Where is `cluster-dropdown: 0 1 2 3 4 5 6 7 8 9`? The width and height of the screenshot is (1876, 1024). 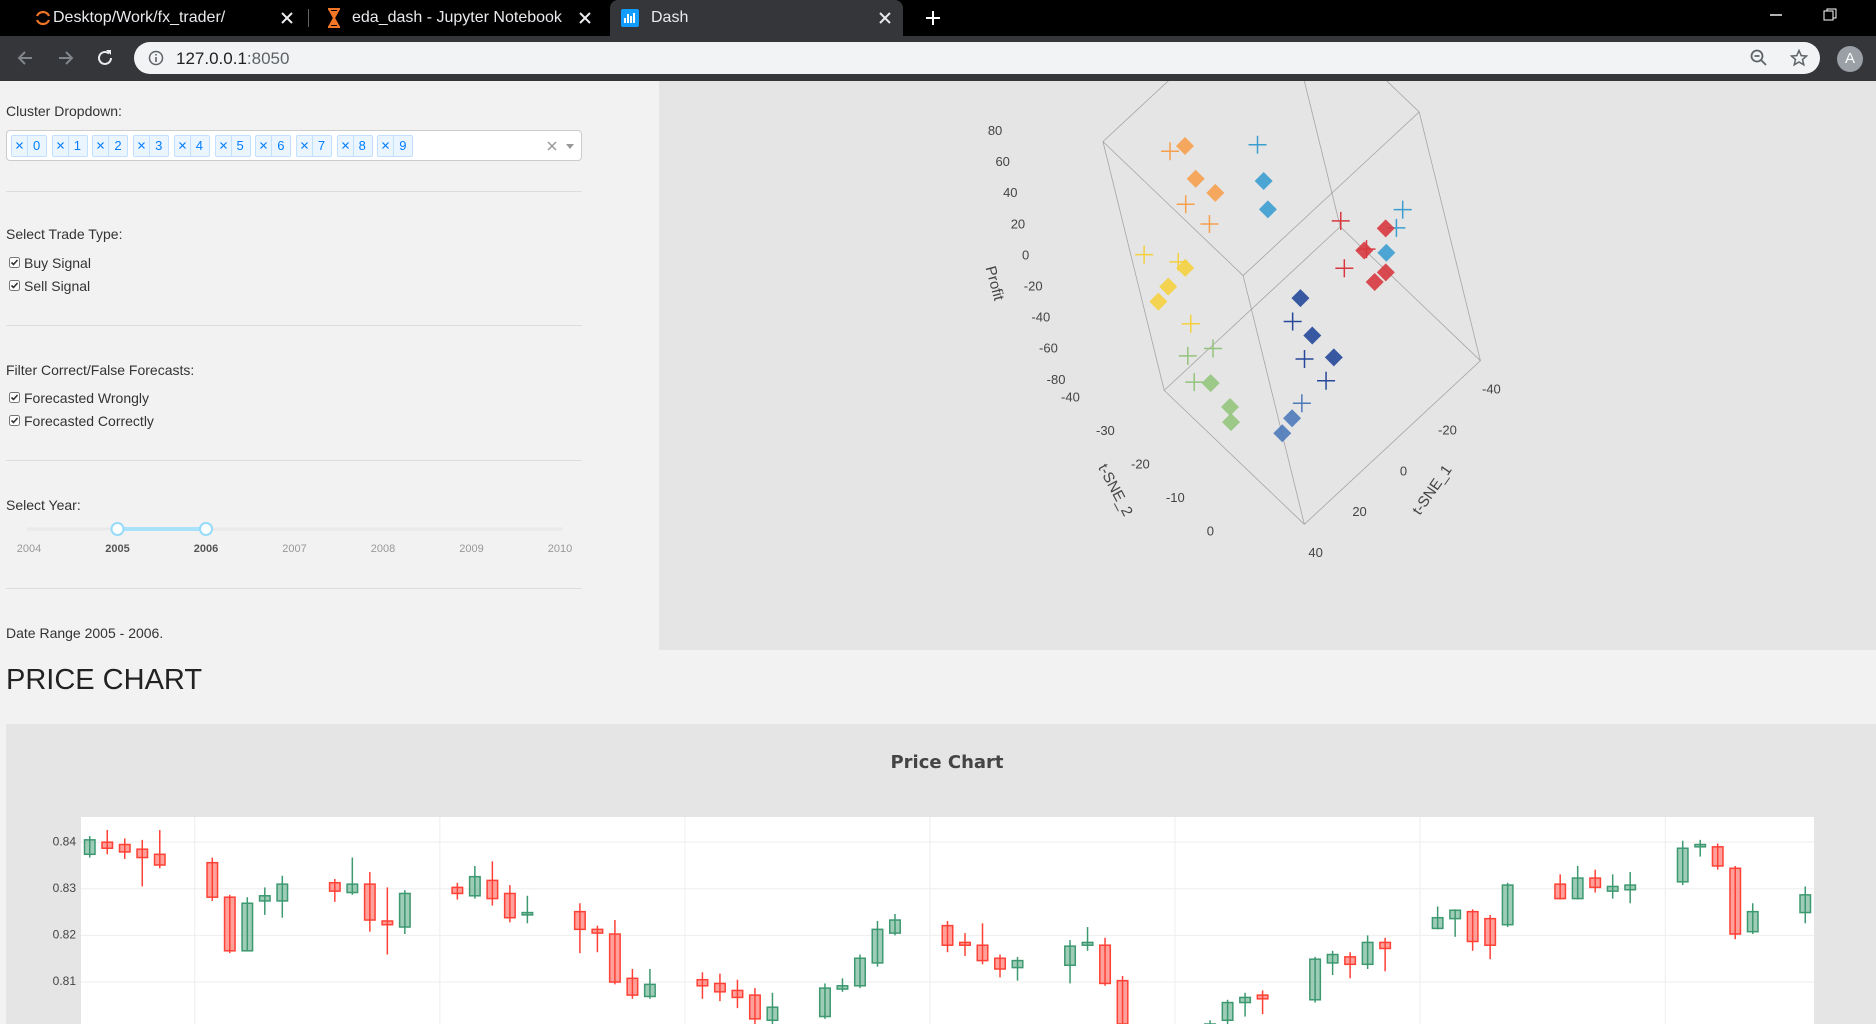 cluster-dropdown: 0 1 2 3 4 5 6 7 8 9 is located at coordinates (294, 145).